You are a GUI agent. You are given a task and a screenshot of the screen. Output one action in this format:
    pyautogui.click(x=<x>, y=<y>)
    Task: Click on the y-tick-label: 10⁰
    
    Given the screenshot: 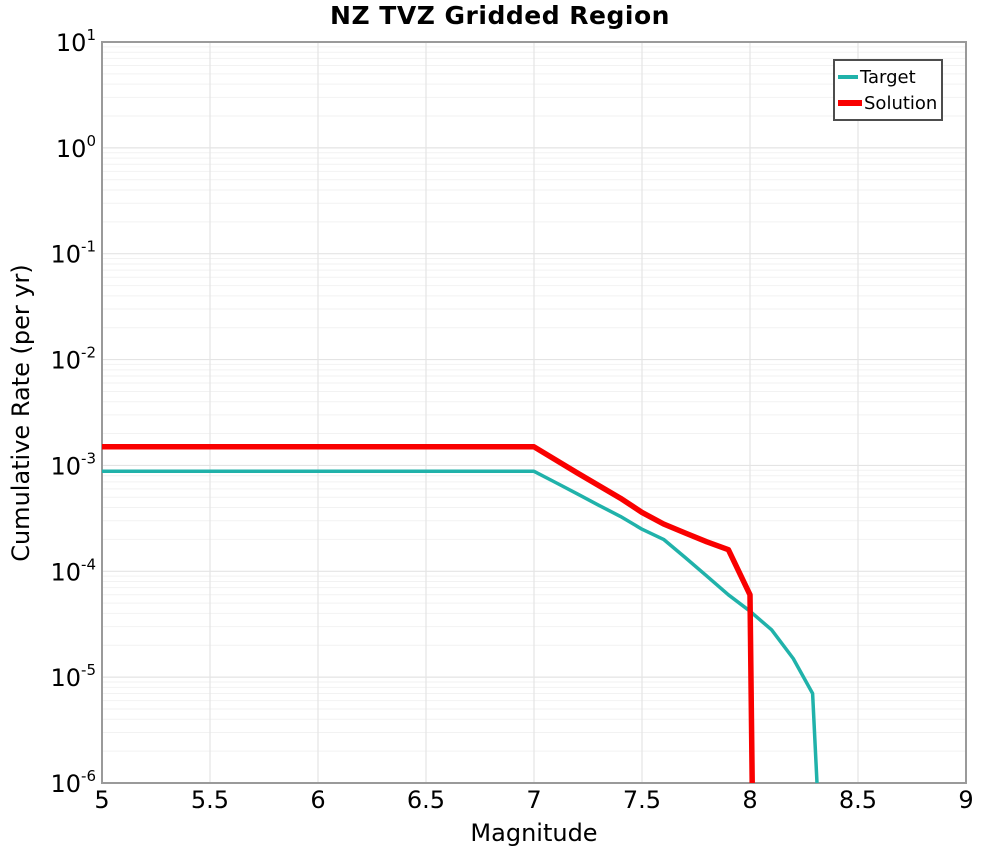 What is the action you would take?
    pyautogui.click(x=76, y=147)
    